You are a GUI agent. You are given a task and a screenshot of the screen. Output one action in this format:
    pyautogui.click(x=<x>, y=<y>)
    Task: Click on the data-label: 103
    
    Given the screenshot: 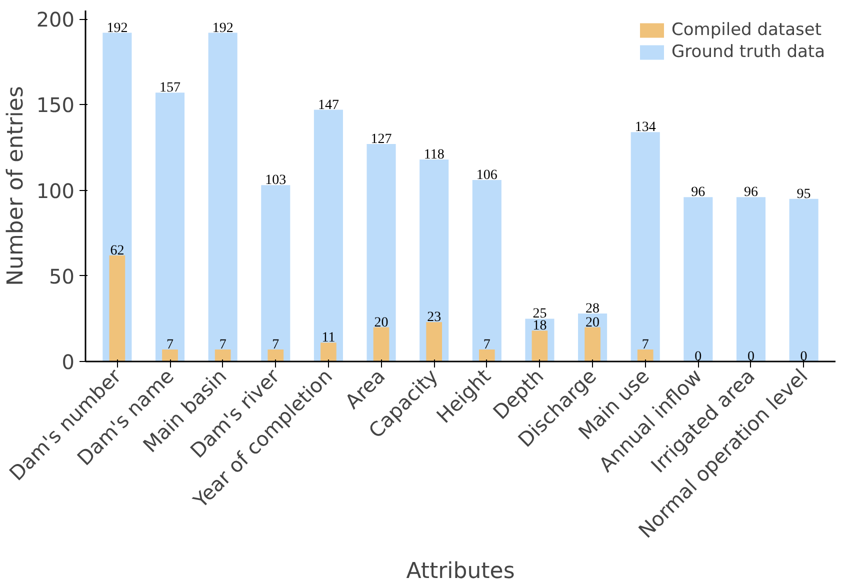 What is the action you would take?
    pyautogui.click(x=275, y=180)
    